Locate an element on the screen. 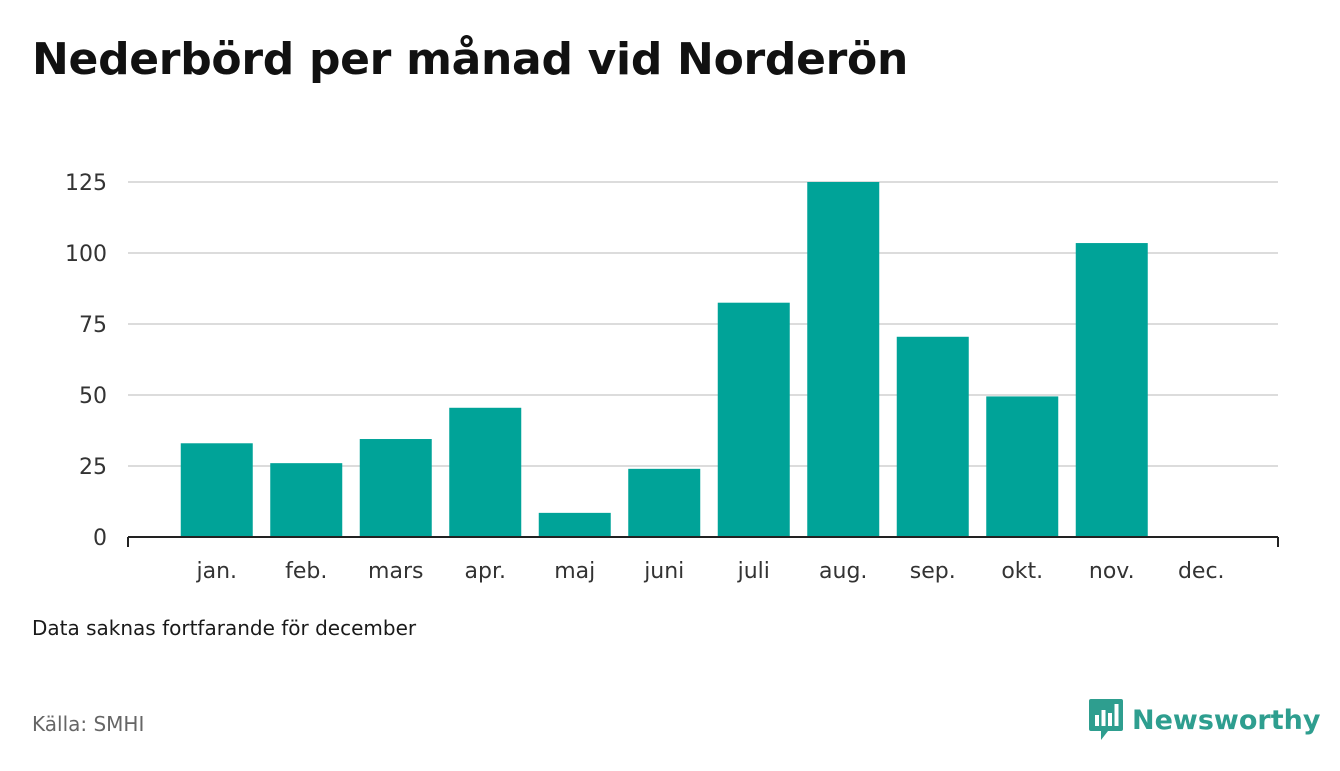 The image size is (1340, 771). source-label: Källa: SMHI is located at coordinates (88, 724).